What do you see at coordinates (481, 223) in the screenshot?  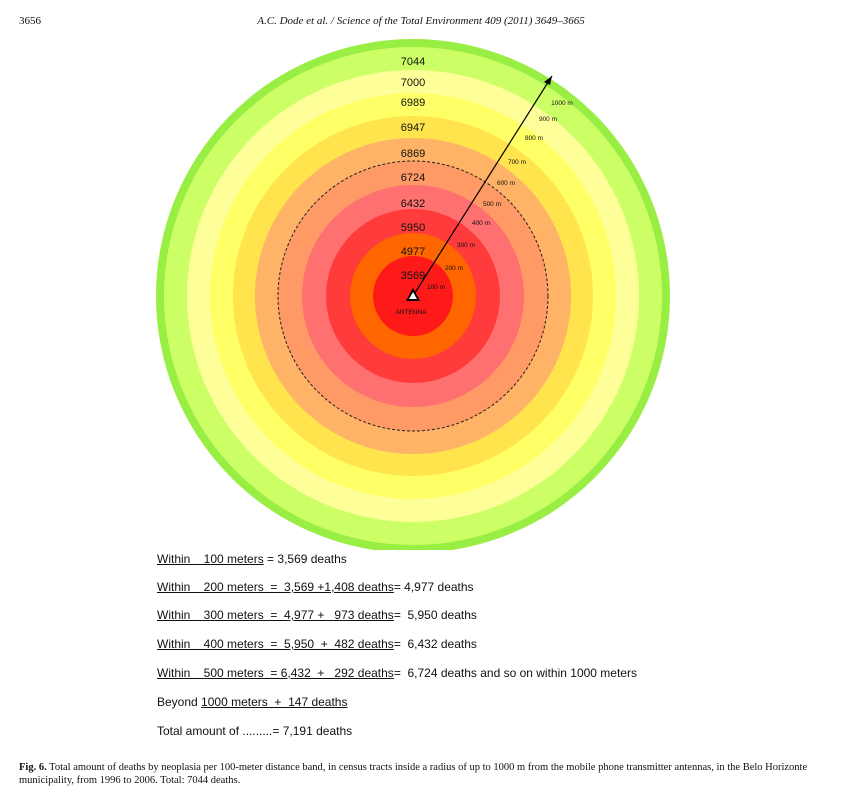 I see `distance-label: 400 m` at bounding box center [481, 223].